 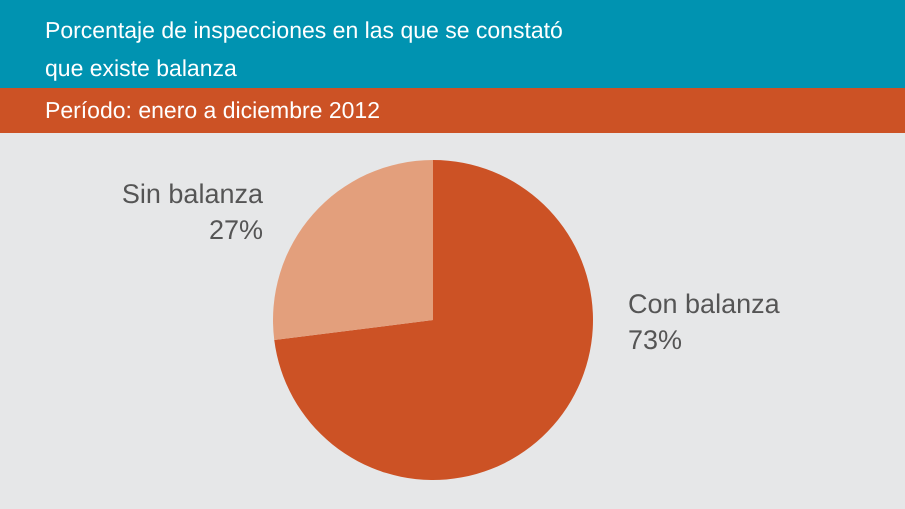 I want to click on slice-label: Sin balanza, so click(x=193, y=194).